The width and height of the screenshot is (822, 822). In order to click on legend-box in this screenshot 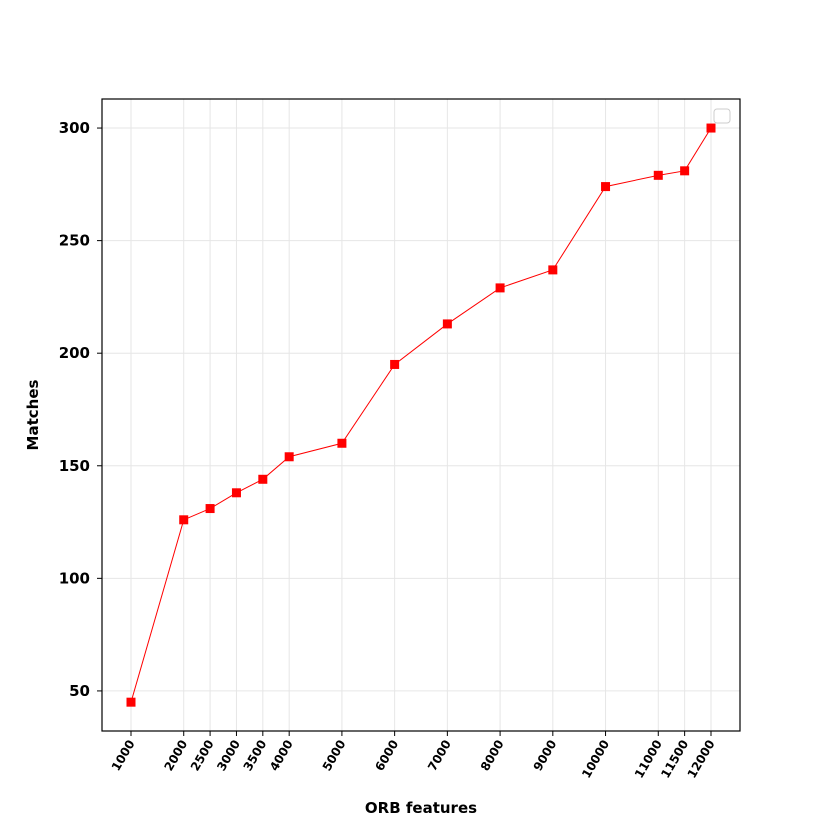, I will do `click(722, 116)`.